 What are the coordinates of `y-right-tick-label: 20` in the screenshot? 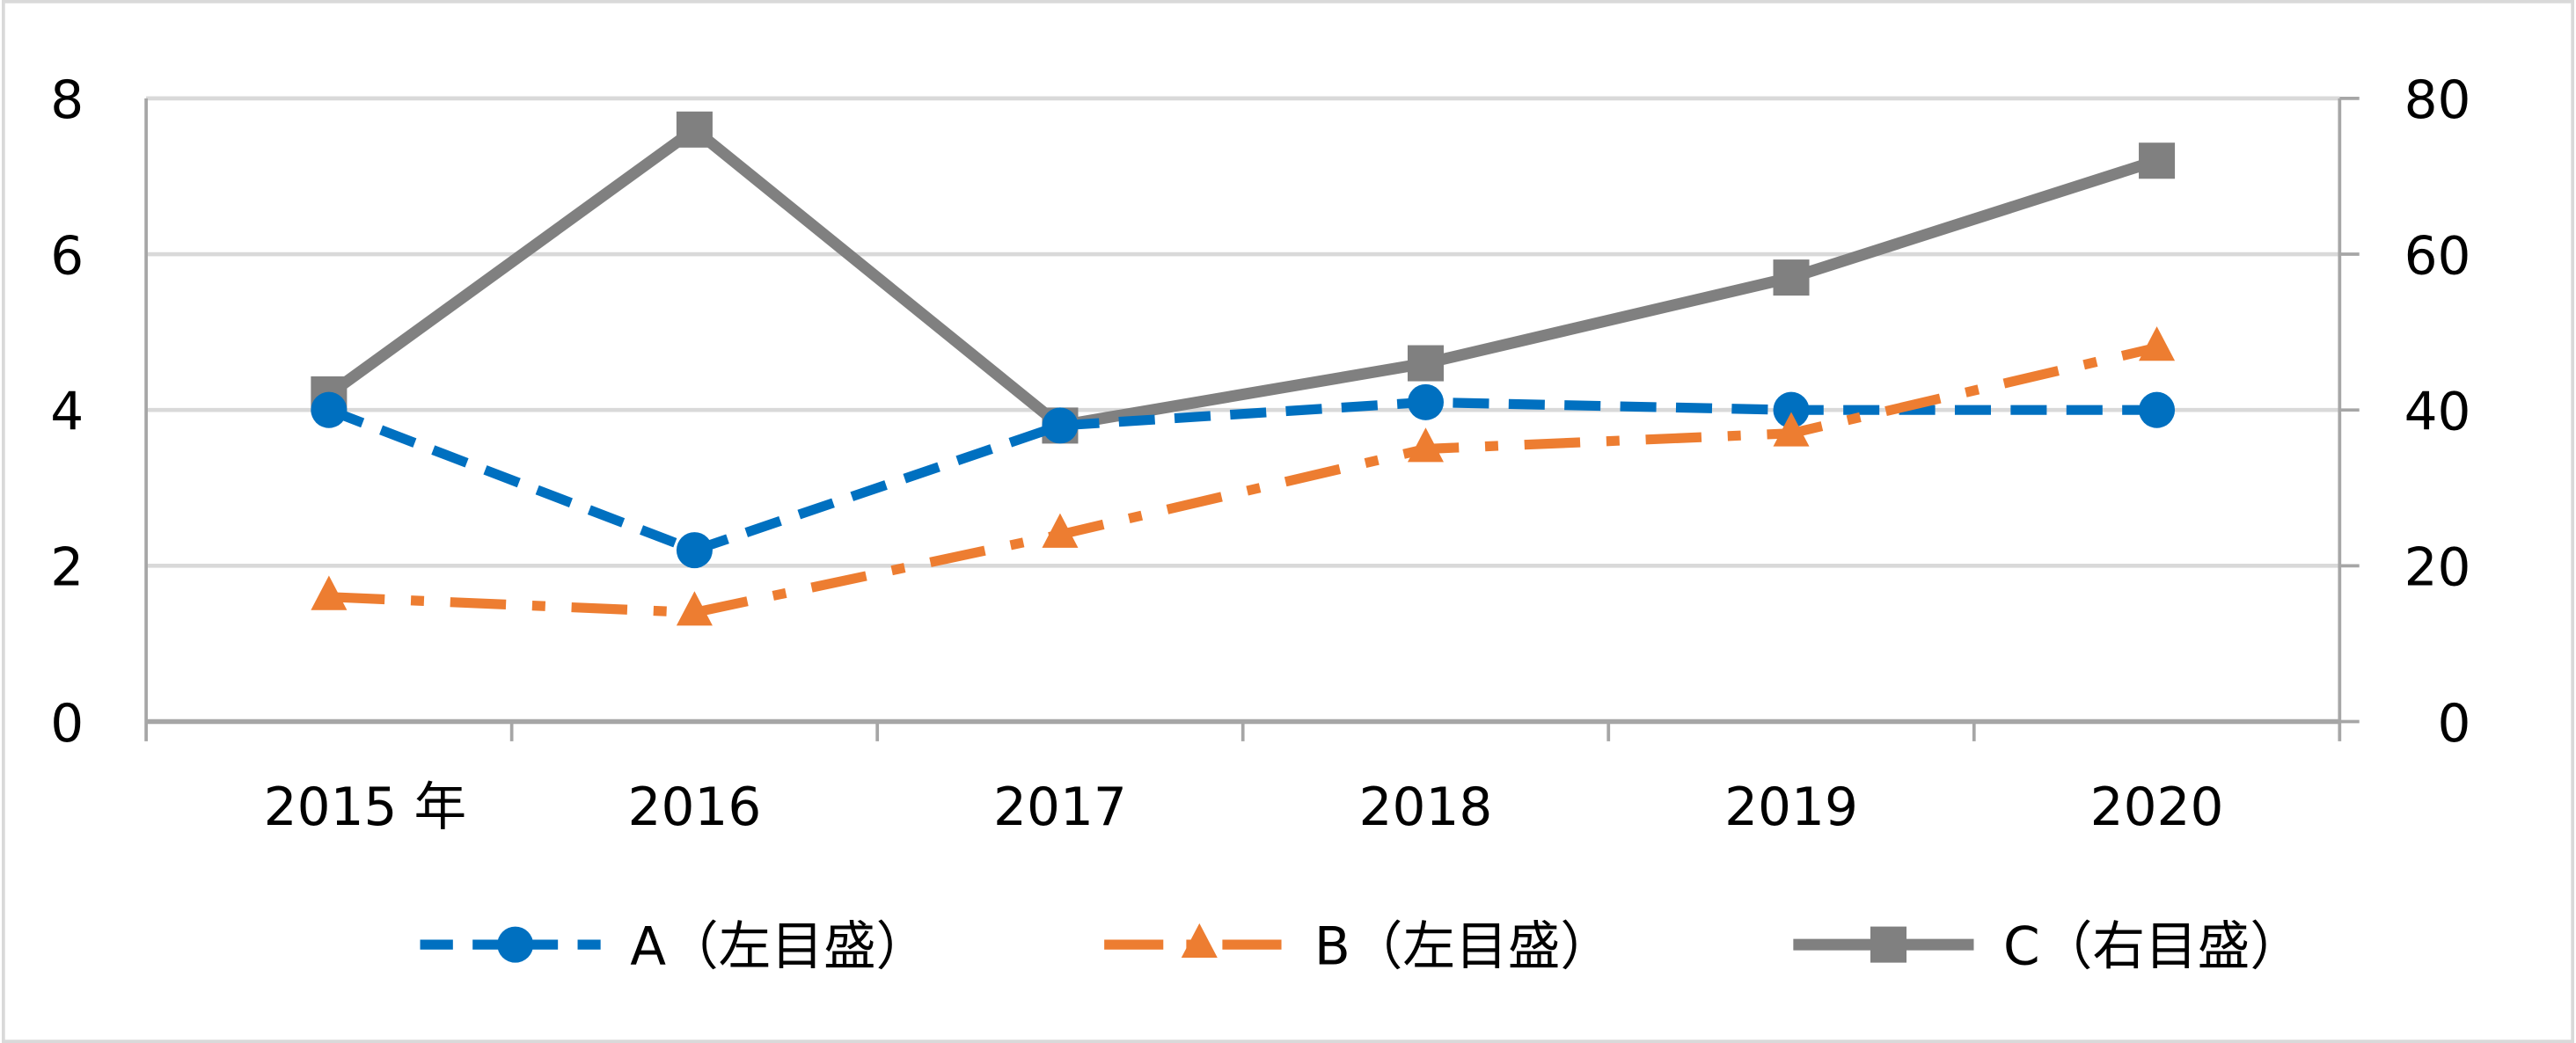 It's located at (2437, 569).